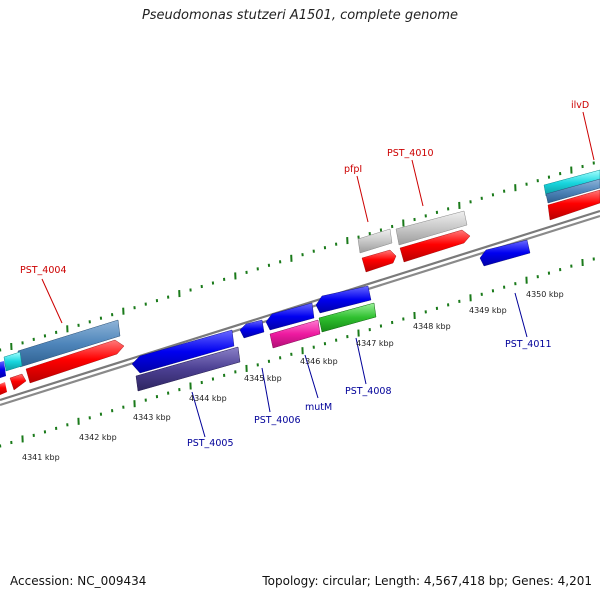  What do you see at coordinates (3, 369) in the screenshot?
I see `gene-box-blue-edge` at bounding box center [3, 369].